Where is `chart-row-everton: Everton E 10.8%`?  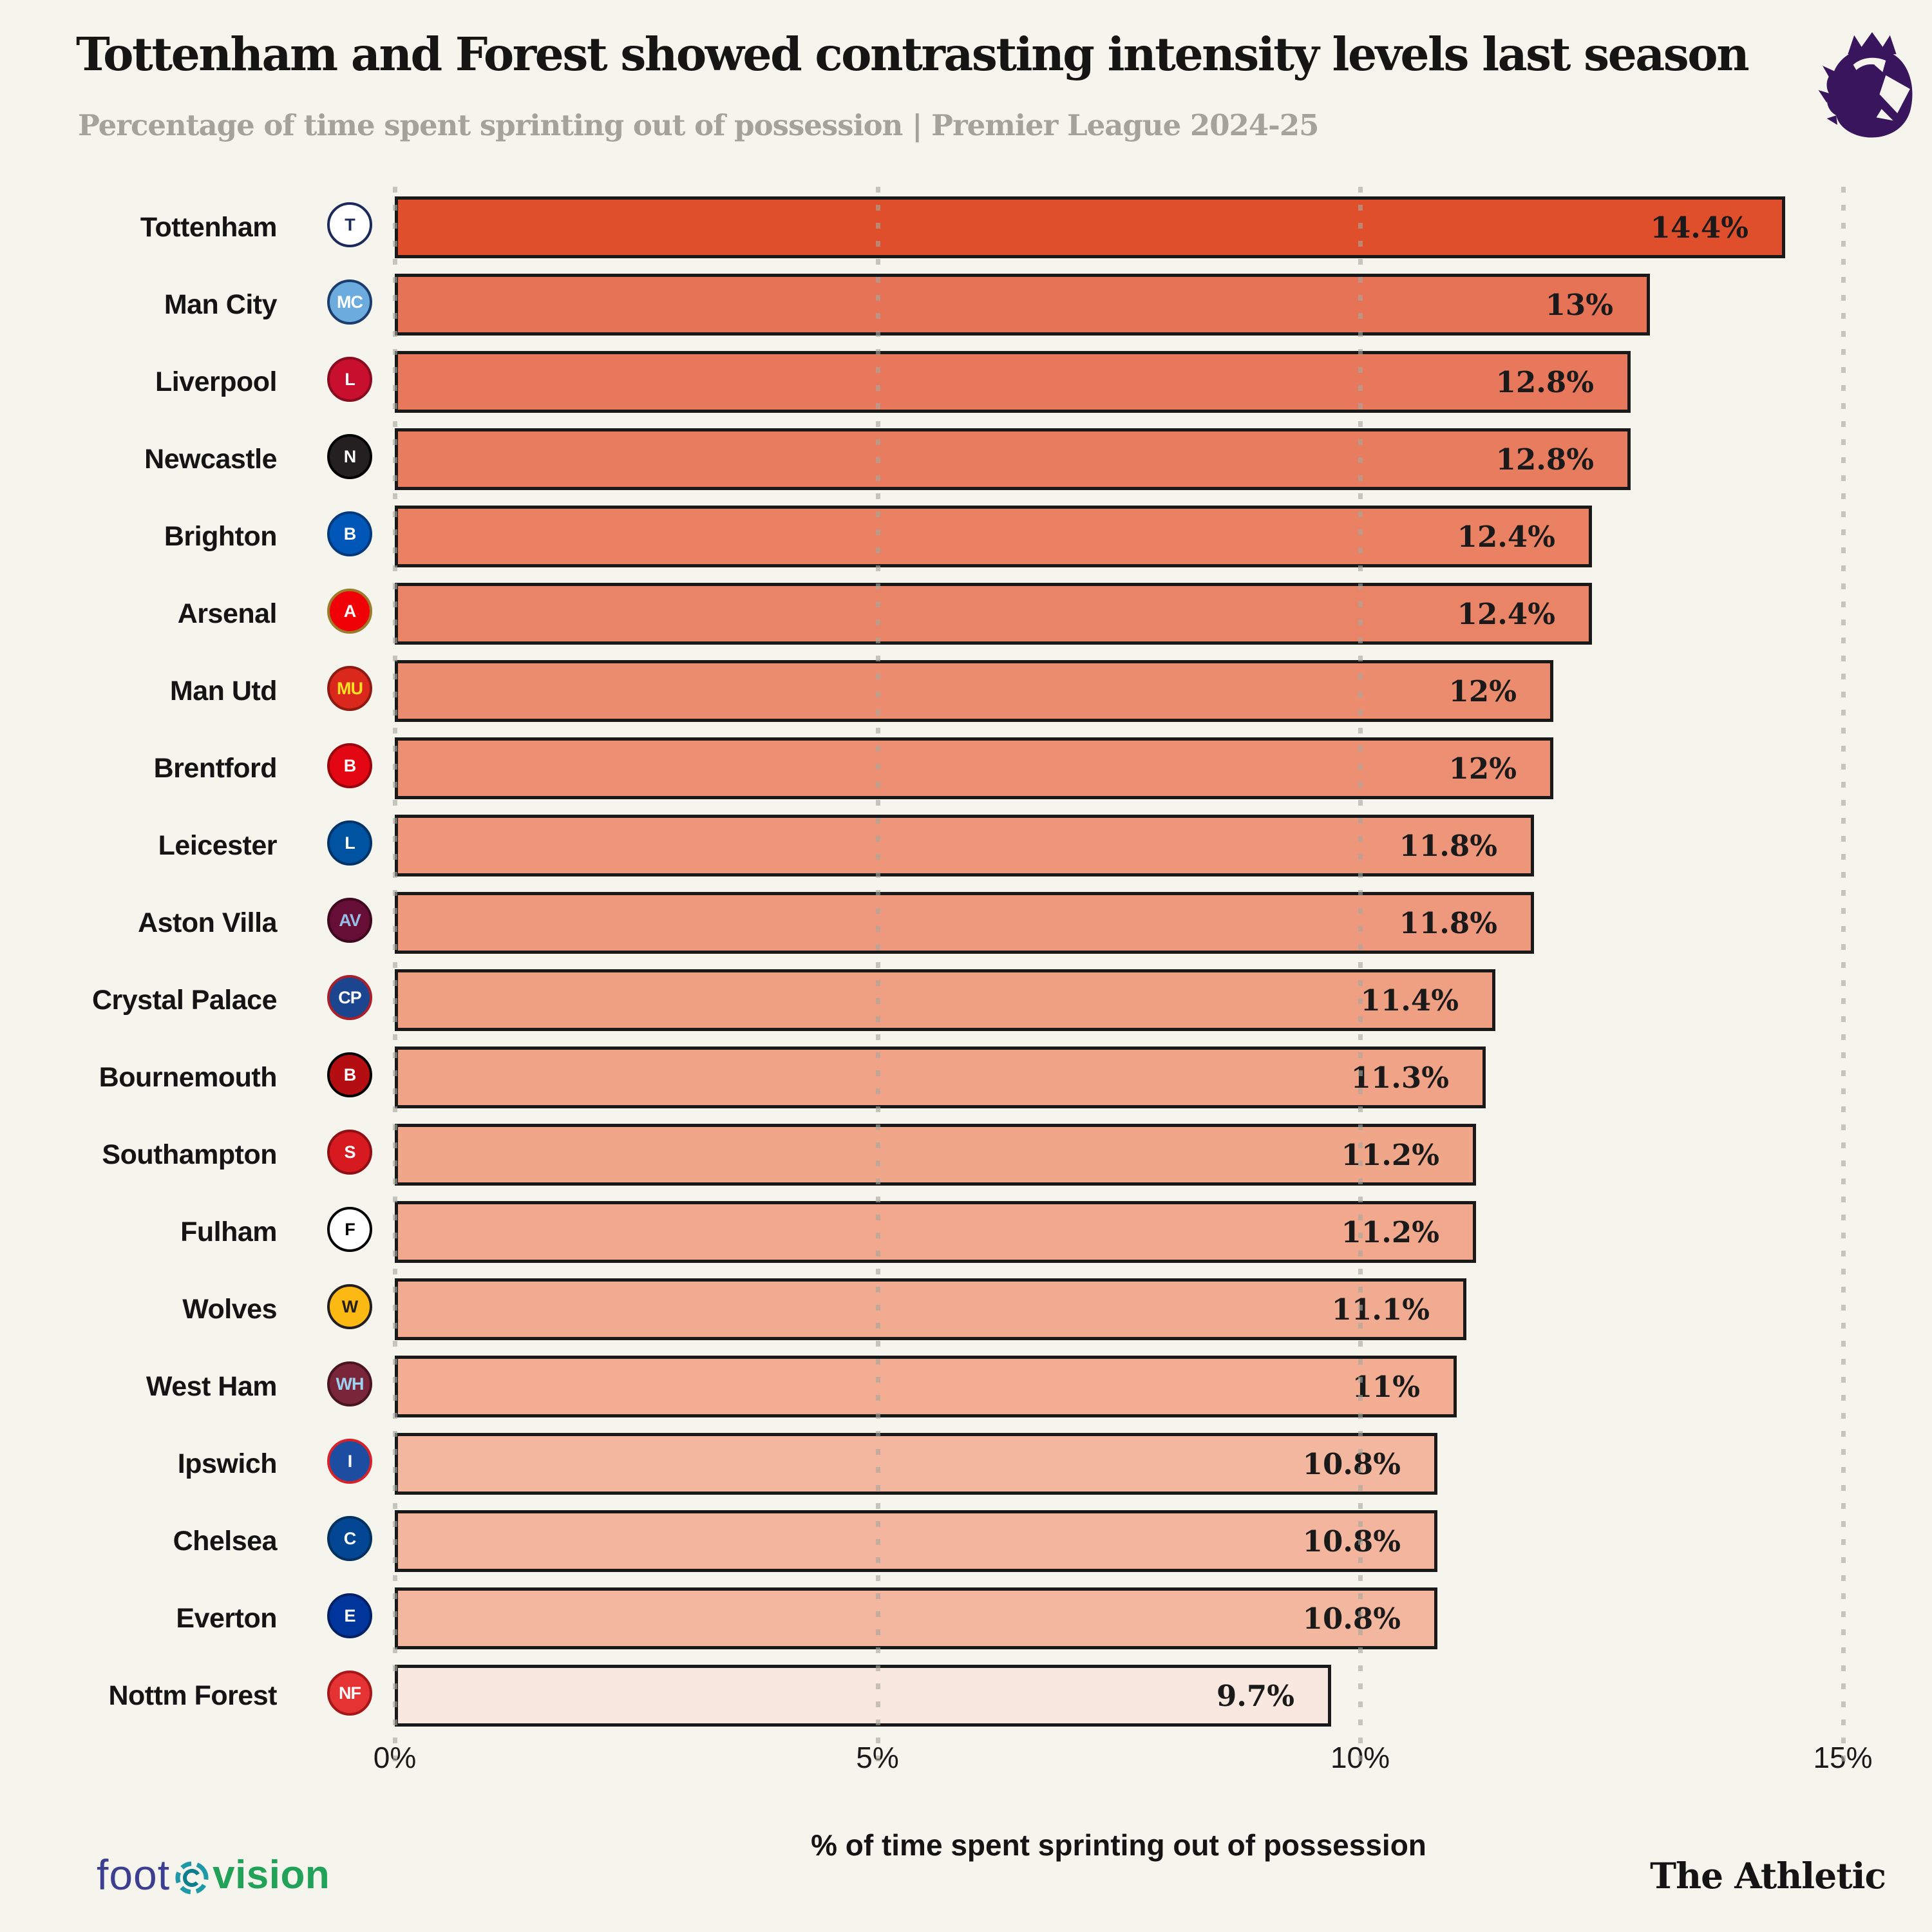
chart-row-everton: Everton E 10.8% is located at coordinates (966, 1618).